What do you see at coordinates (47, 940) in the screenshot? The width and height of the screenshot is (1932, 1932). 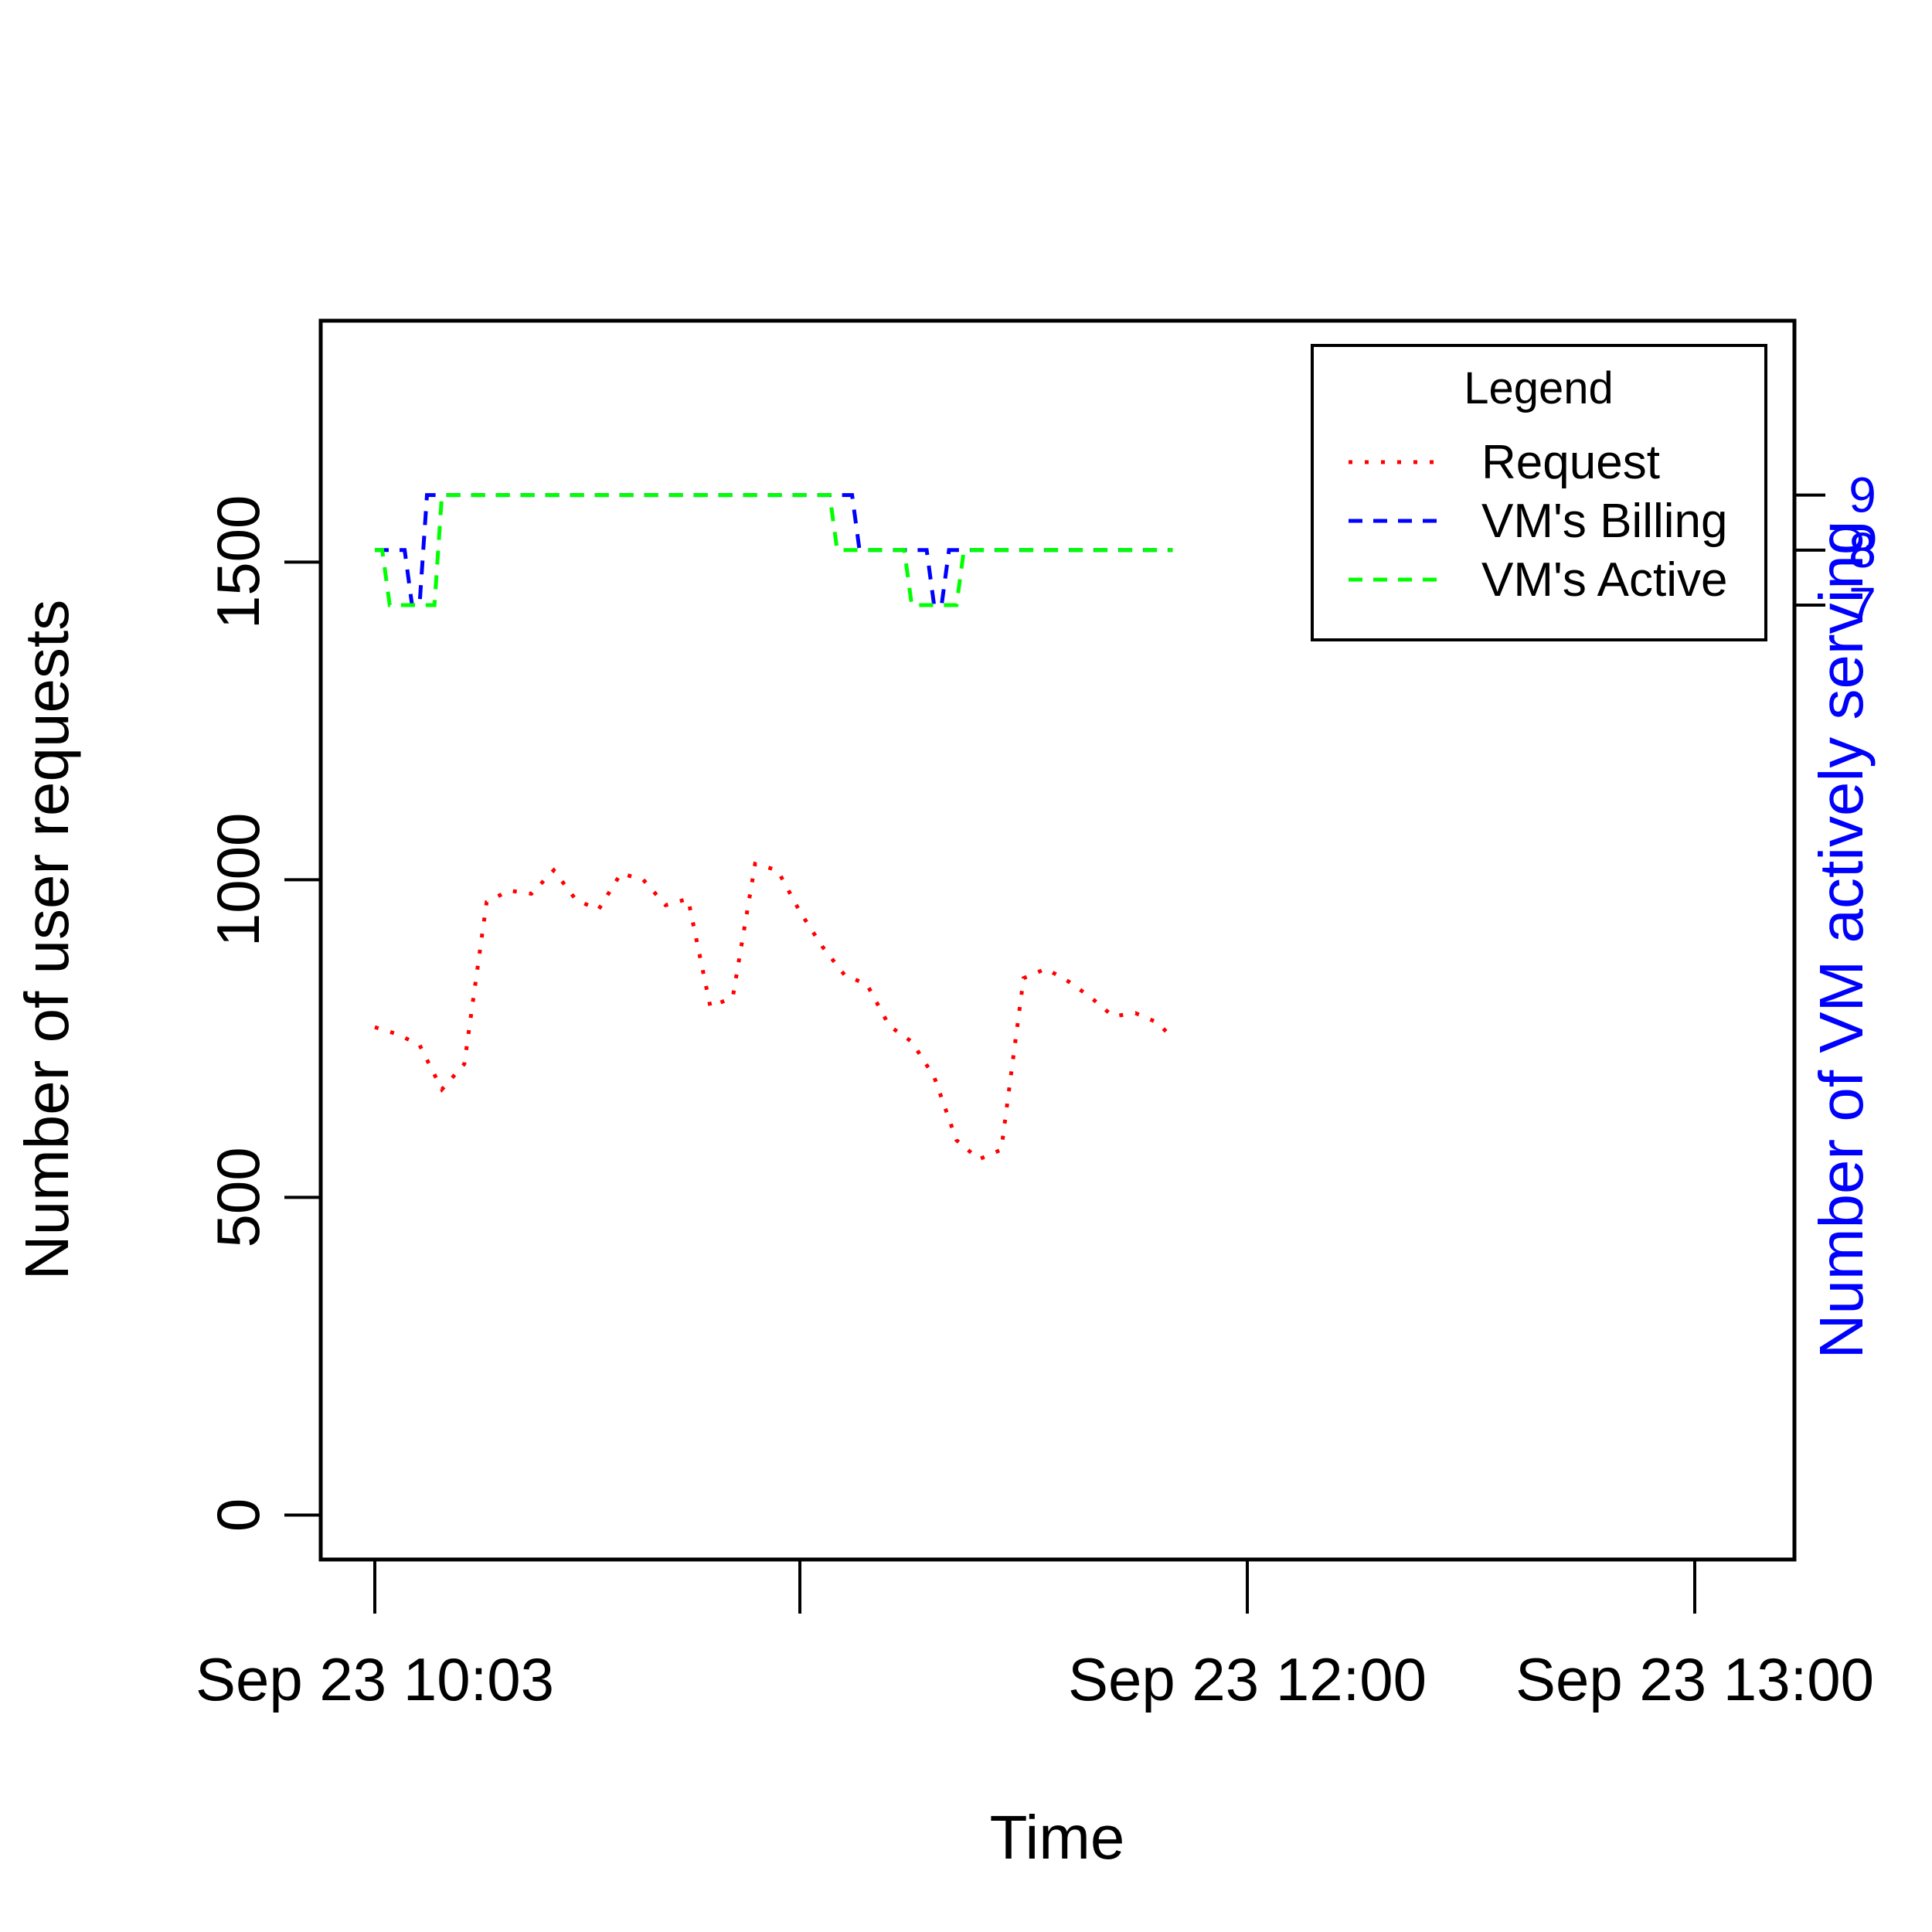 I see `y-axis-title: Number of user requests` at bounding box center [47, 940].